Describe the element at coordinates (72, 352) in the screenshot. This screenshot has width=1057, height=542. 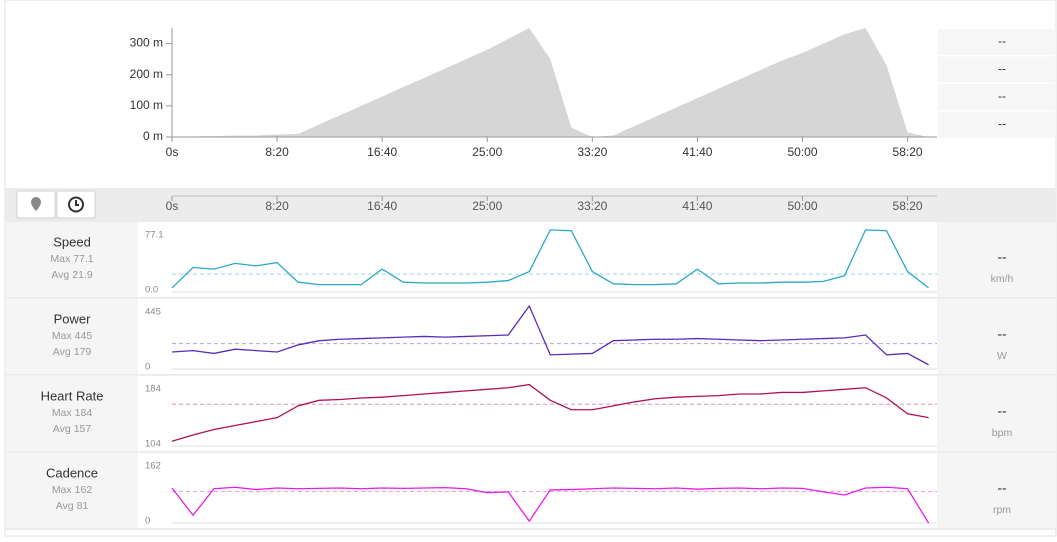
I see `metric-stat: Avg 179` at that location.